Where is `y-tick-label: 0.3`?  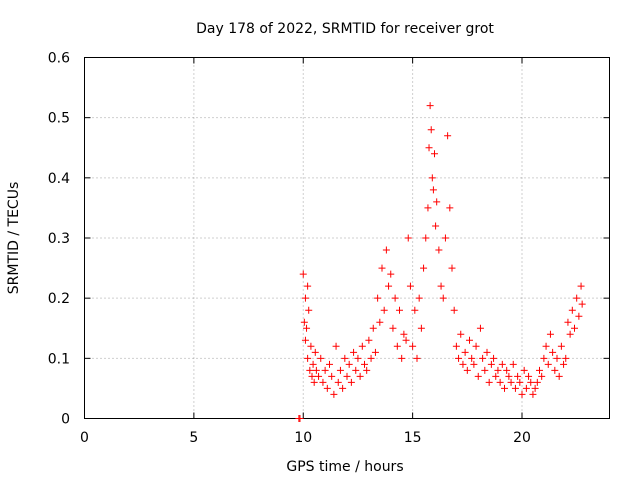 y-tick-label: 0.3 is located at coordinates (59, 239).